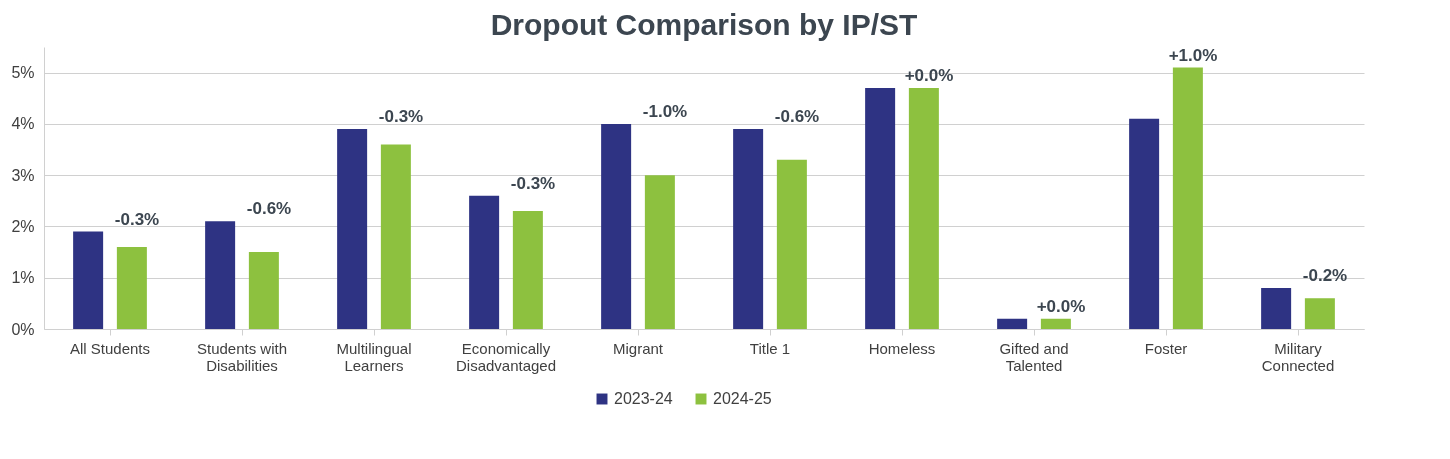  I want to click on x-tick-label: Title 1, so click(770, 348).